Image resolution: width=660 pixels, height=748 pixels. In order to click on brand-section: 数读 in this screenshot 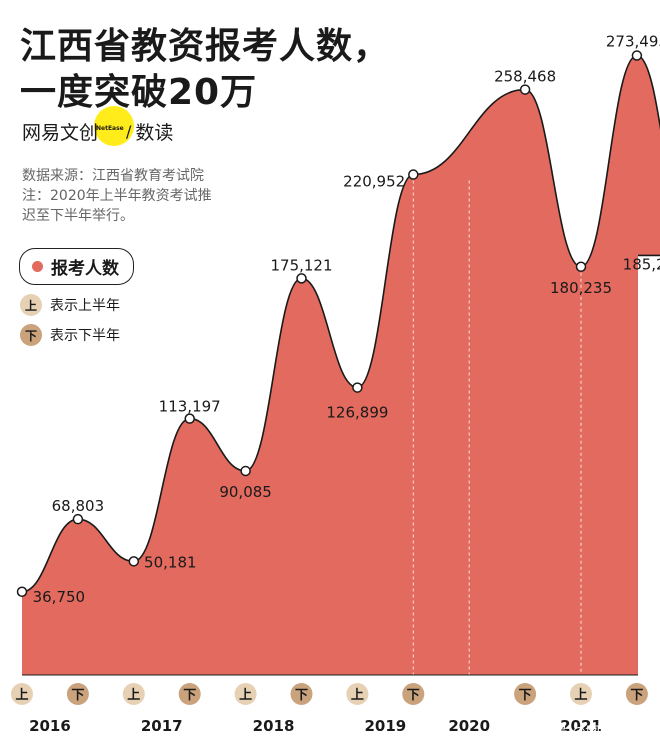, I will do `click(154, 133)`.